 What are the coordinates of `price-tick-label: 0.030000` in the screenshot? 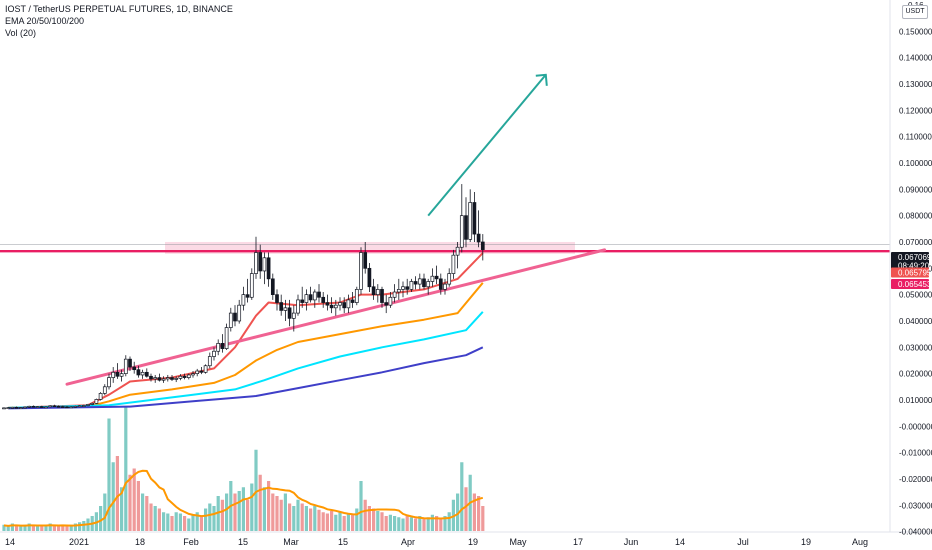 It's located at (915, 347).